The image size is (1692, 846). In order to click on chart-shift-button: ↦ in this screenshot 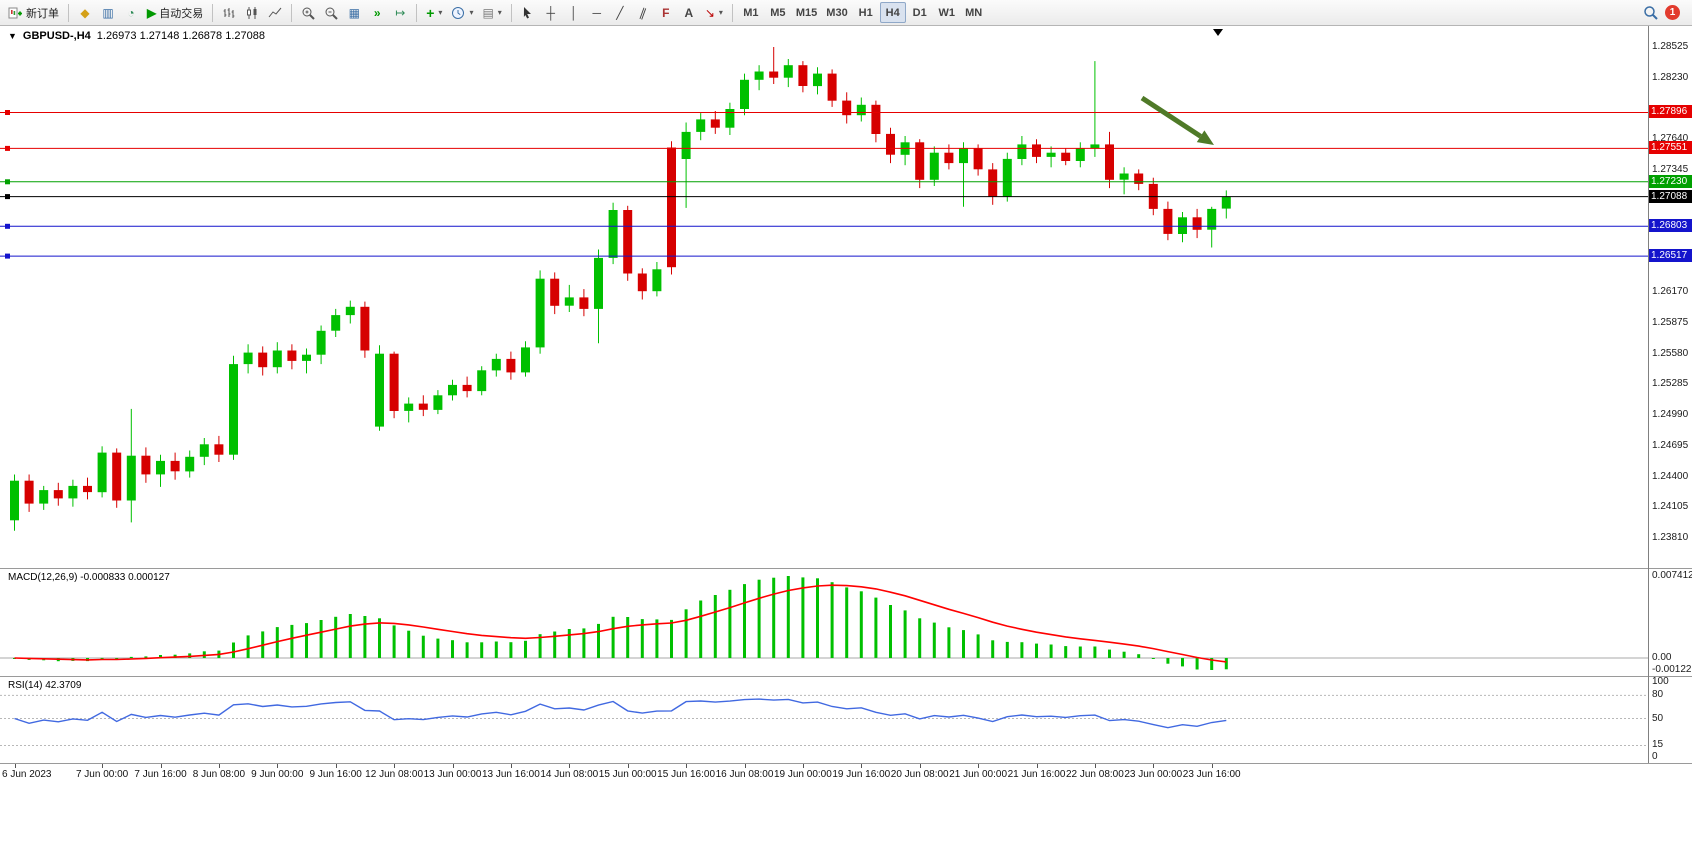, I will do `click(400, 12)`.